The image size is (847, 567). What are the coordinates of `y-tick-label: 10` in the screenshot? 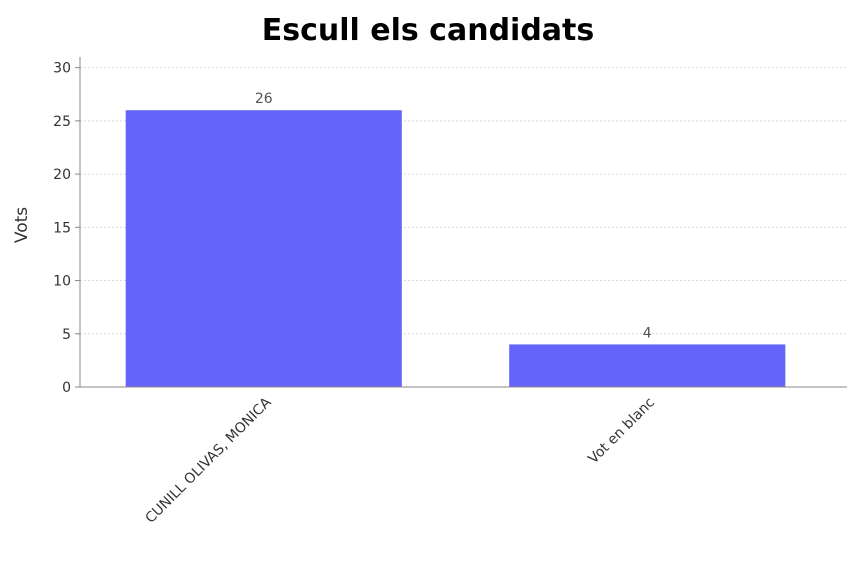 It's located at (62, 282).